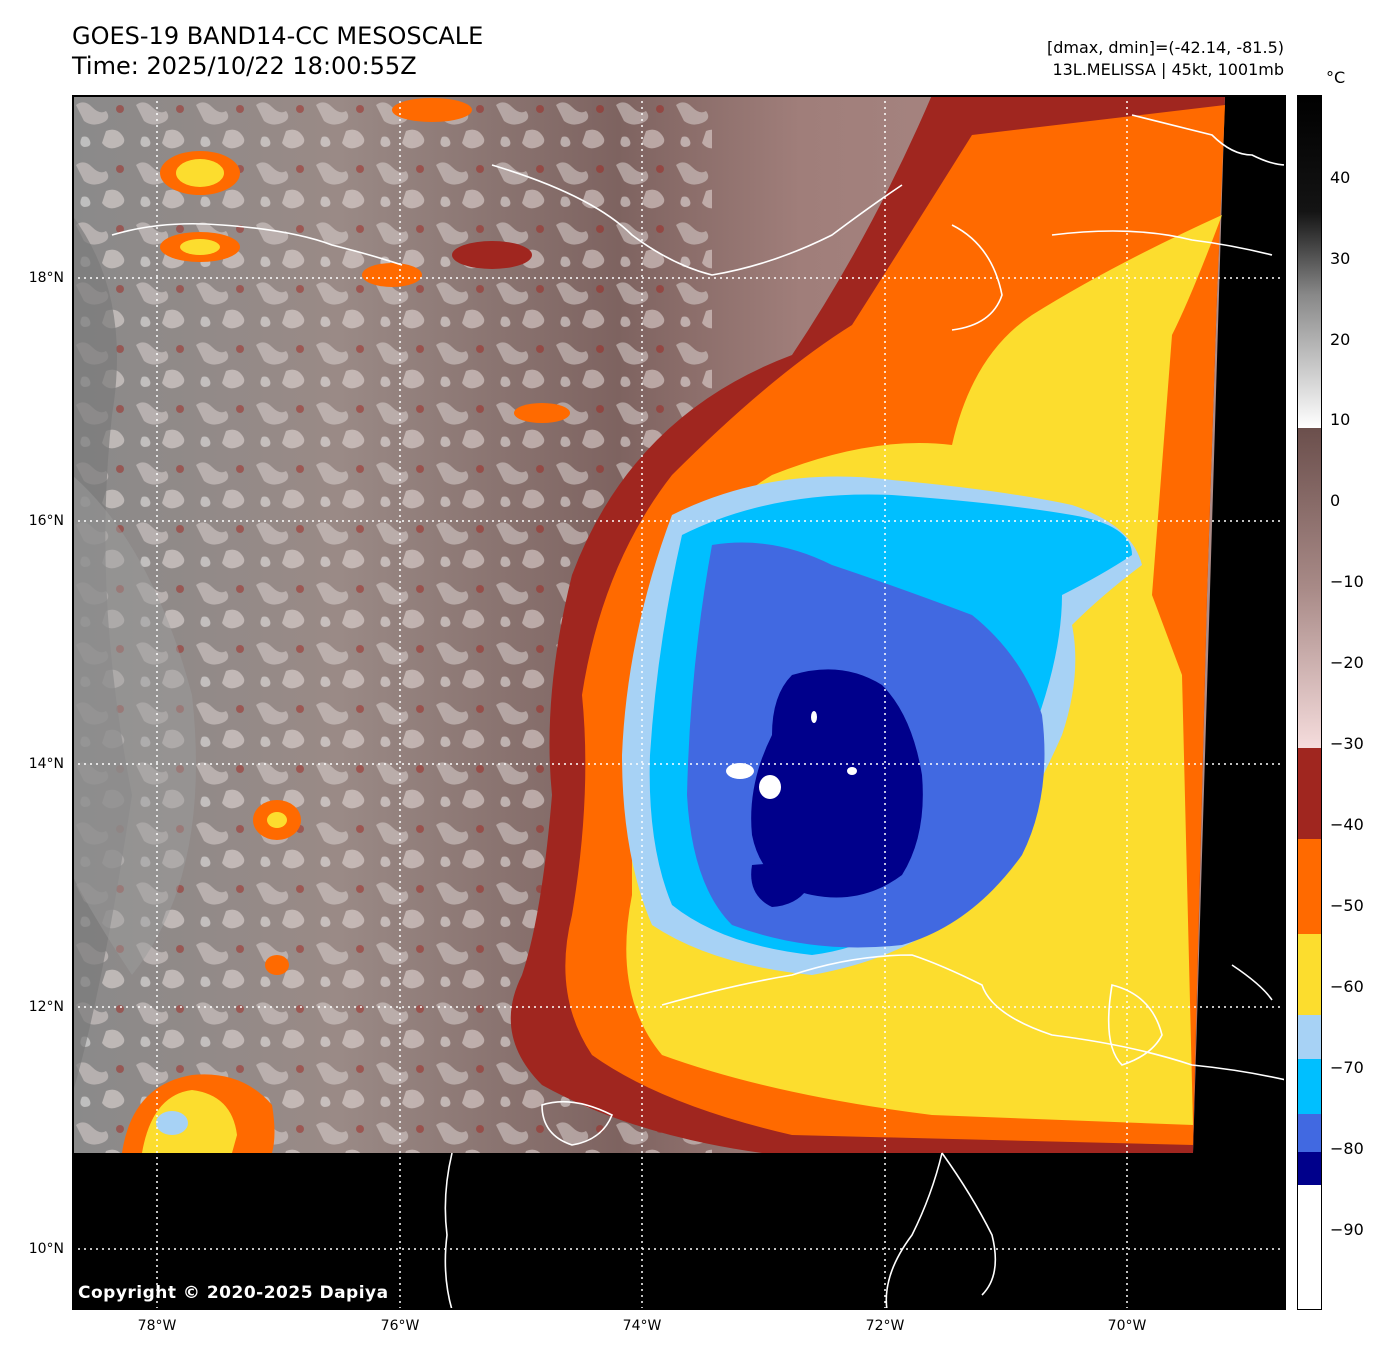 The width and height of the screenshot is (1390, 1359). Describe the element at coordinates (1340, 258) in the screenshot. I see `colorbar-tick-30: 30` at that location.